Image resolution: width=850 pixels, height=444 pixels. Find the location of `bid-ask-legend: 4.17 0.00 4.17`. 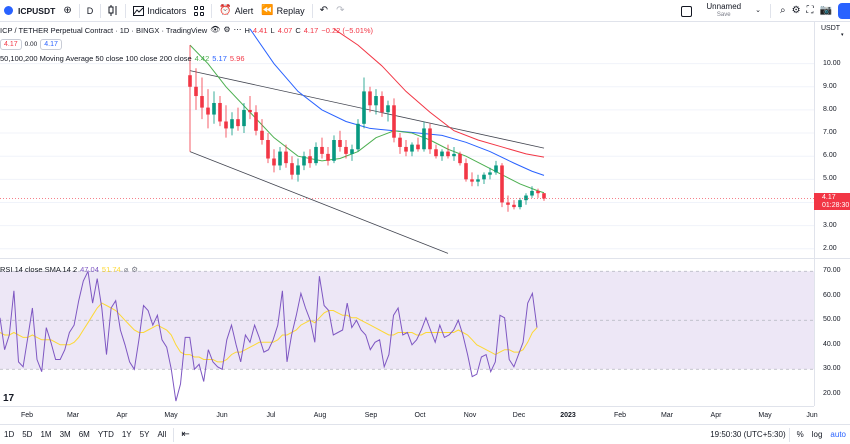

bid-ask-legend: 4.17 0.00 4.17 is located at coordinates (31, 44).